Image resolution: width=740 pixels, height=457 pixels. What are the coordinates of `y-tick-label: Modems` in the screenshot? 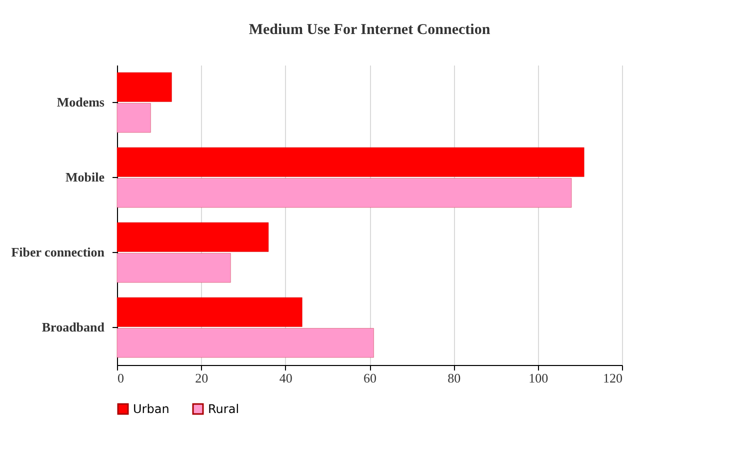 It's located at (80, 102).